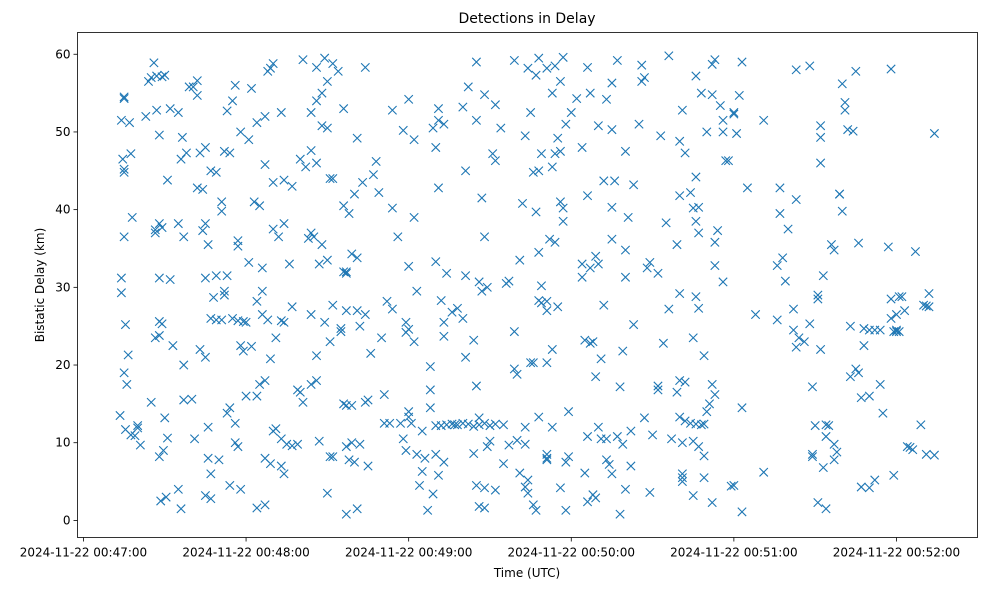  Describe the element at coordinates (66, 287) in the screenshot. I see `y-axis: 0 10 20 30 40 50 60` at that location.